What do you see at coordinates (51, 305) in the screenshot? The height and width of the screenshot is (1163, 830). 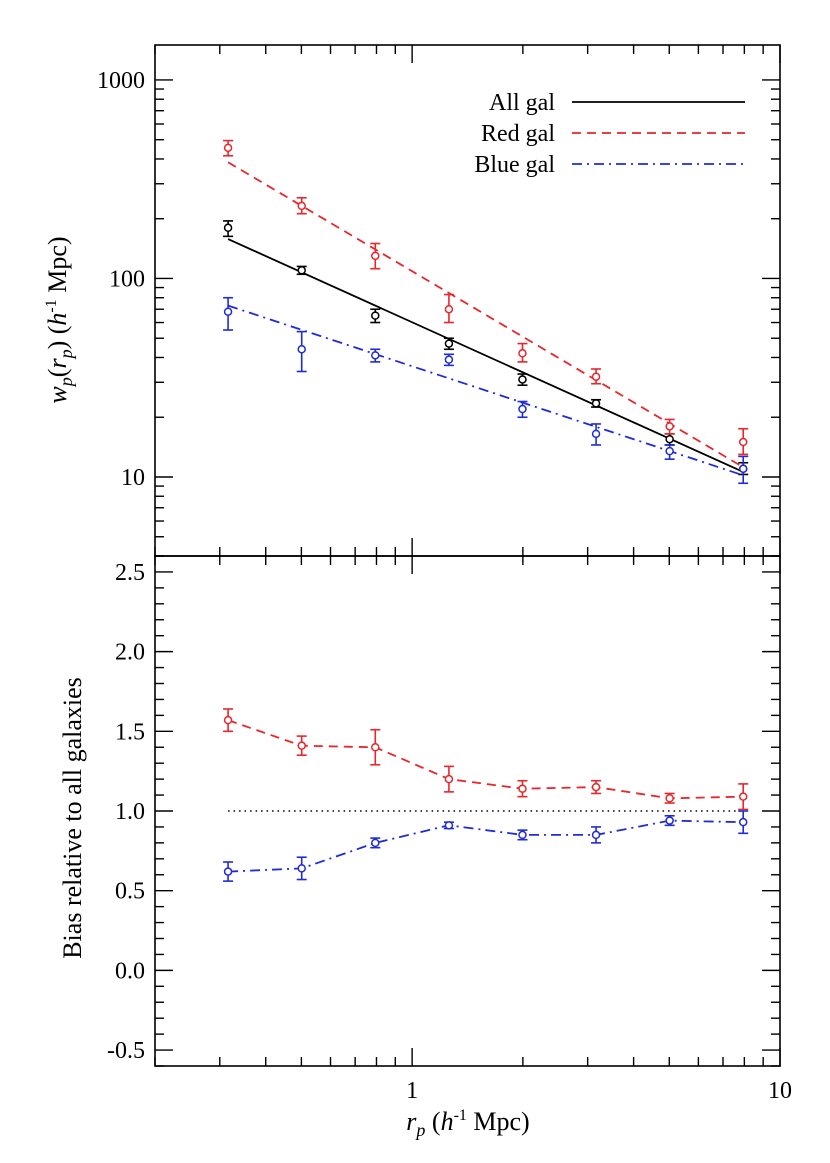 I see `ylabel-sup: -1` at bounding box center [51, 305].